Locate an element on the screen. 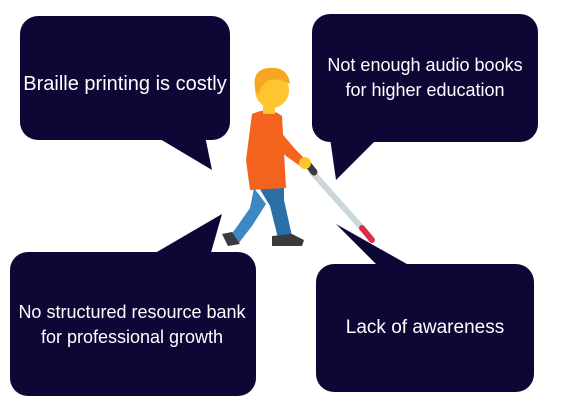 The image size is (563, 418). bubble-text-awareness: Lack of awareness is located at coordinates (425, 327).